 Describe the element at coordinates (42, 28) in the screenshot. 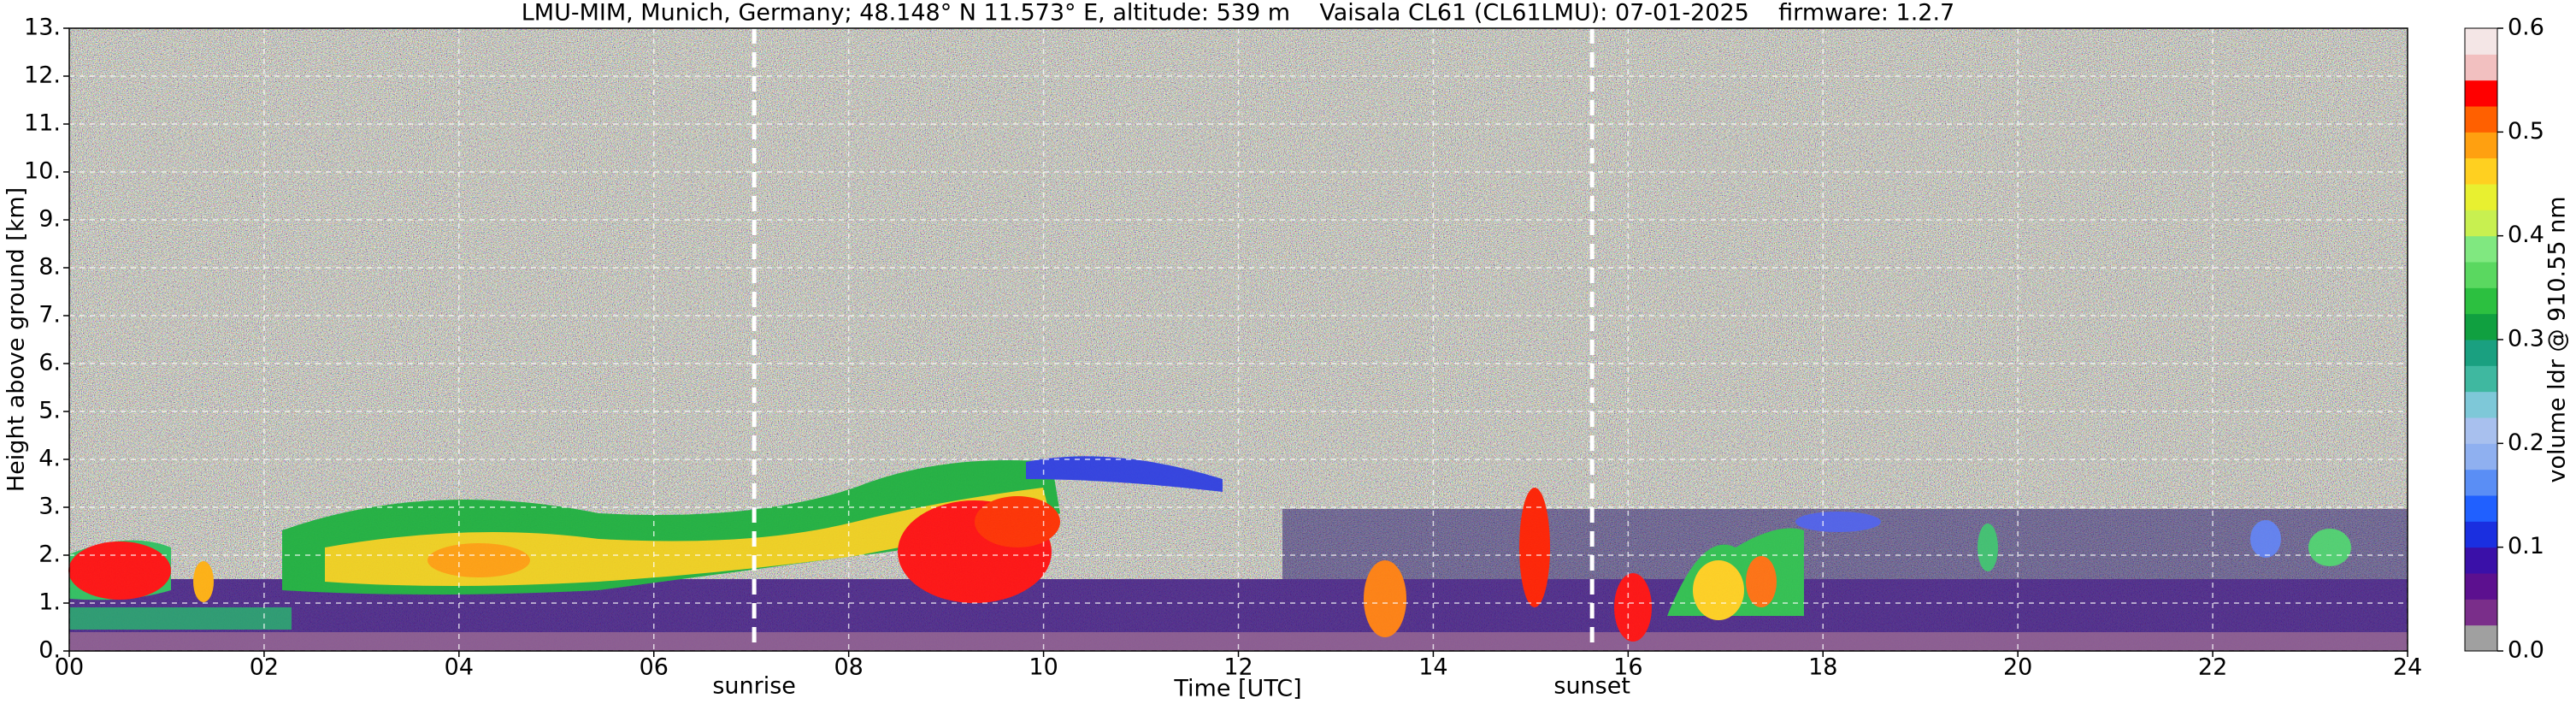

I see `y-tick-label: 13.` at that location.